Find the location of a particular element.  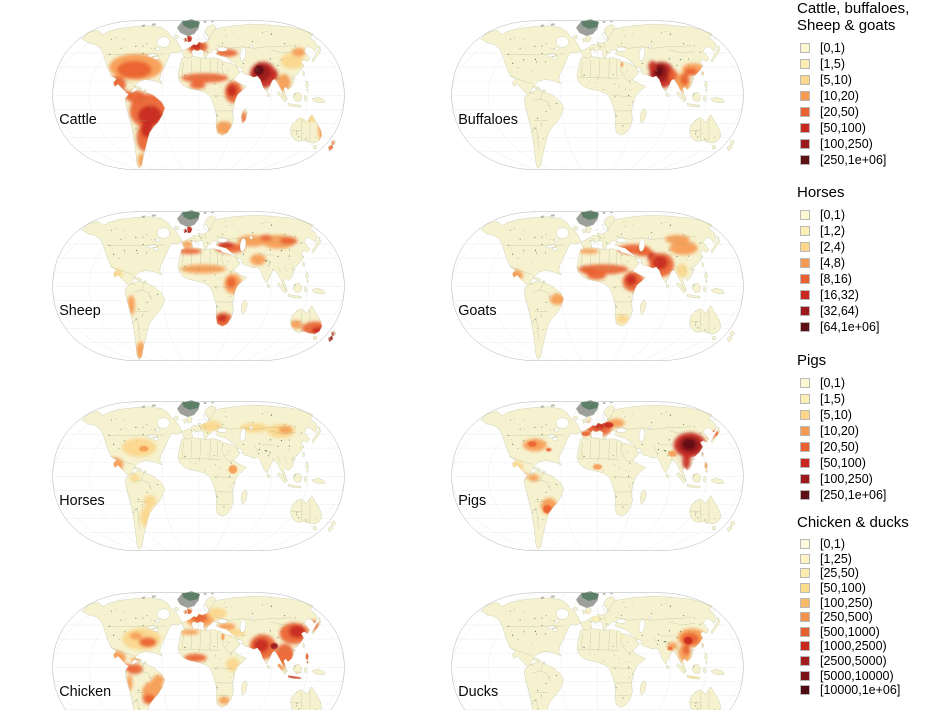

legend-bin-label: [16,32) is located at coordinates (839, 295).